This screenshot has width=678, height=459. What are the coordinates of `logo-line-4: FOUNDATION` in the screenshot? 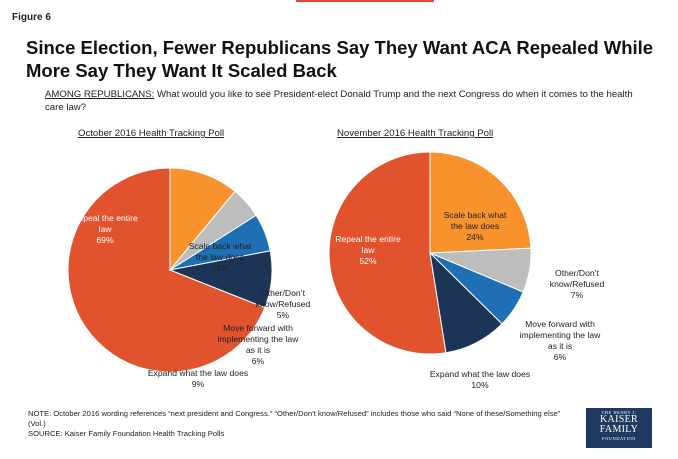 It's located at (619, 438).